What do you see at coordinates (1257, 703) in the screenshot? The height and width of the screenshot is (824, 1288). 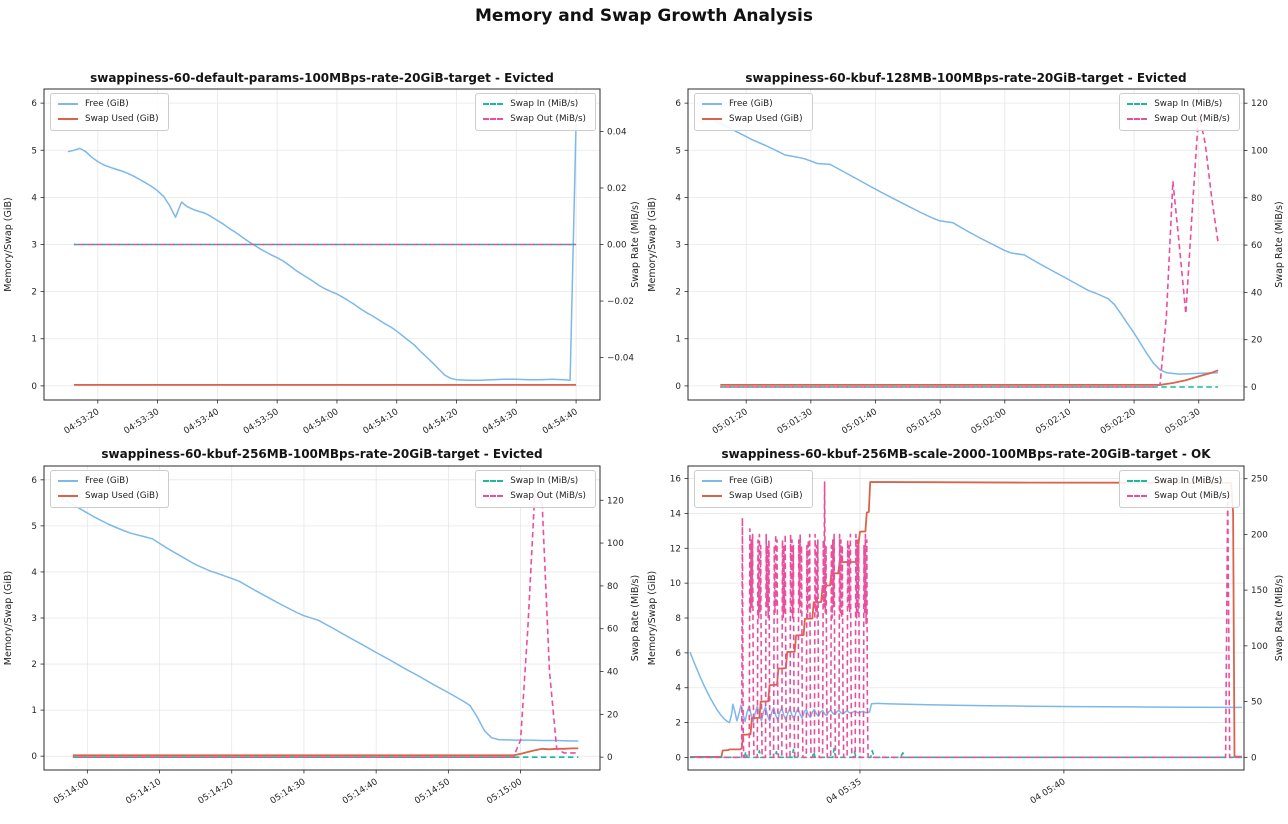 I see `svg-text: 50` at bounding box center [1257, 703].